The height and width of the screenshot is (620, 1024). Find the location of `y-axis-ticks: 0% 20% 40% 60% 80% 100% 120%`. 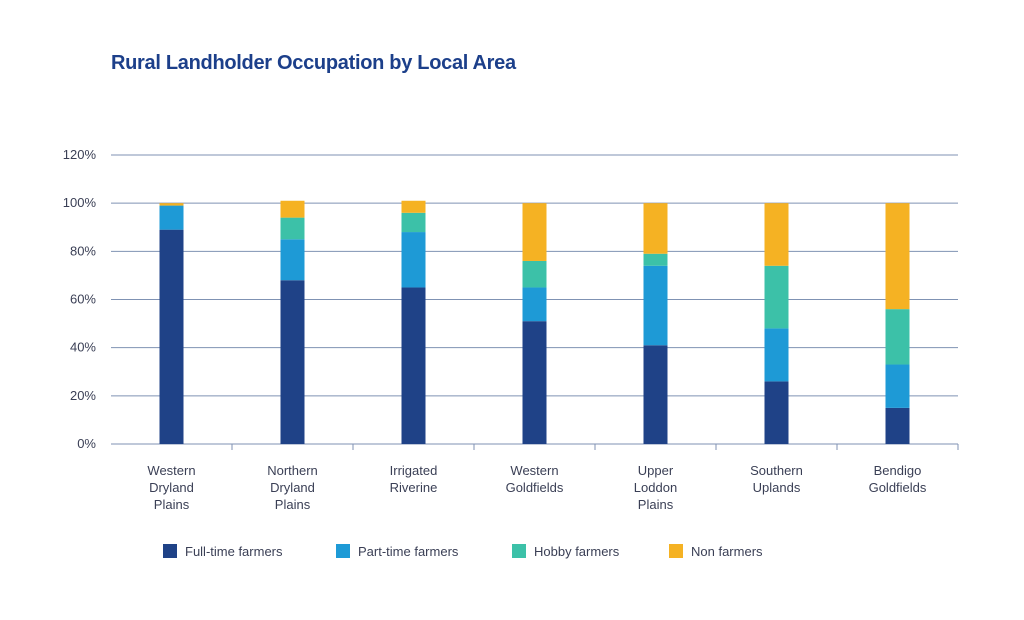

y-axis-ticks: 0% 20% 40% 60% 80% 100% 120% is located at coordinates (80, 299).